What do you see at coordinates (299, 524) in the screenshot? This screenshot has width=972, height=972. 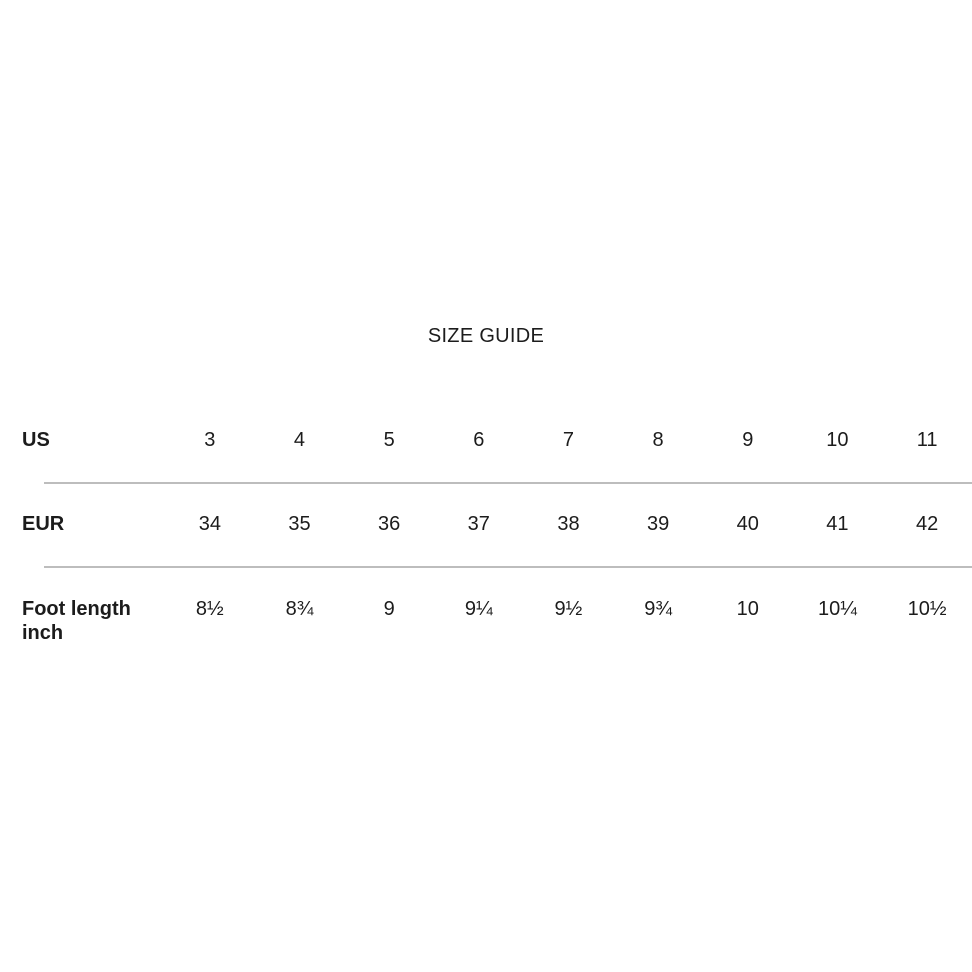 I see `eur-size-cell: 35` at bounding box center [299, 524].